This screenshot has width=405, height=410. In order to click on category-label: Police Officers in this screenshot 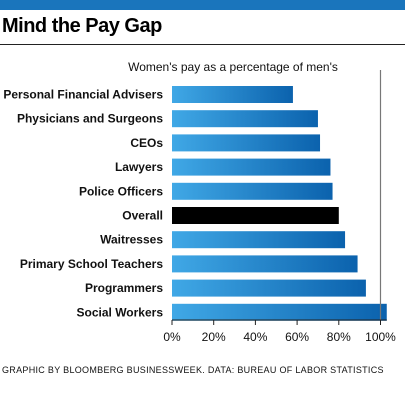, I will do `click(121, 191)`.